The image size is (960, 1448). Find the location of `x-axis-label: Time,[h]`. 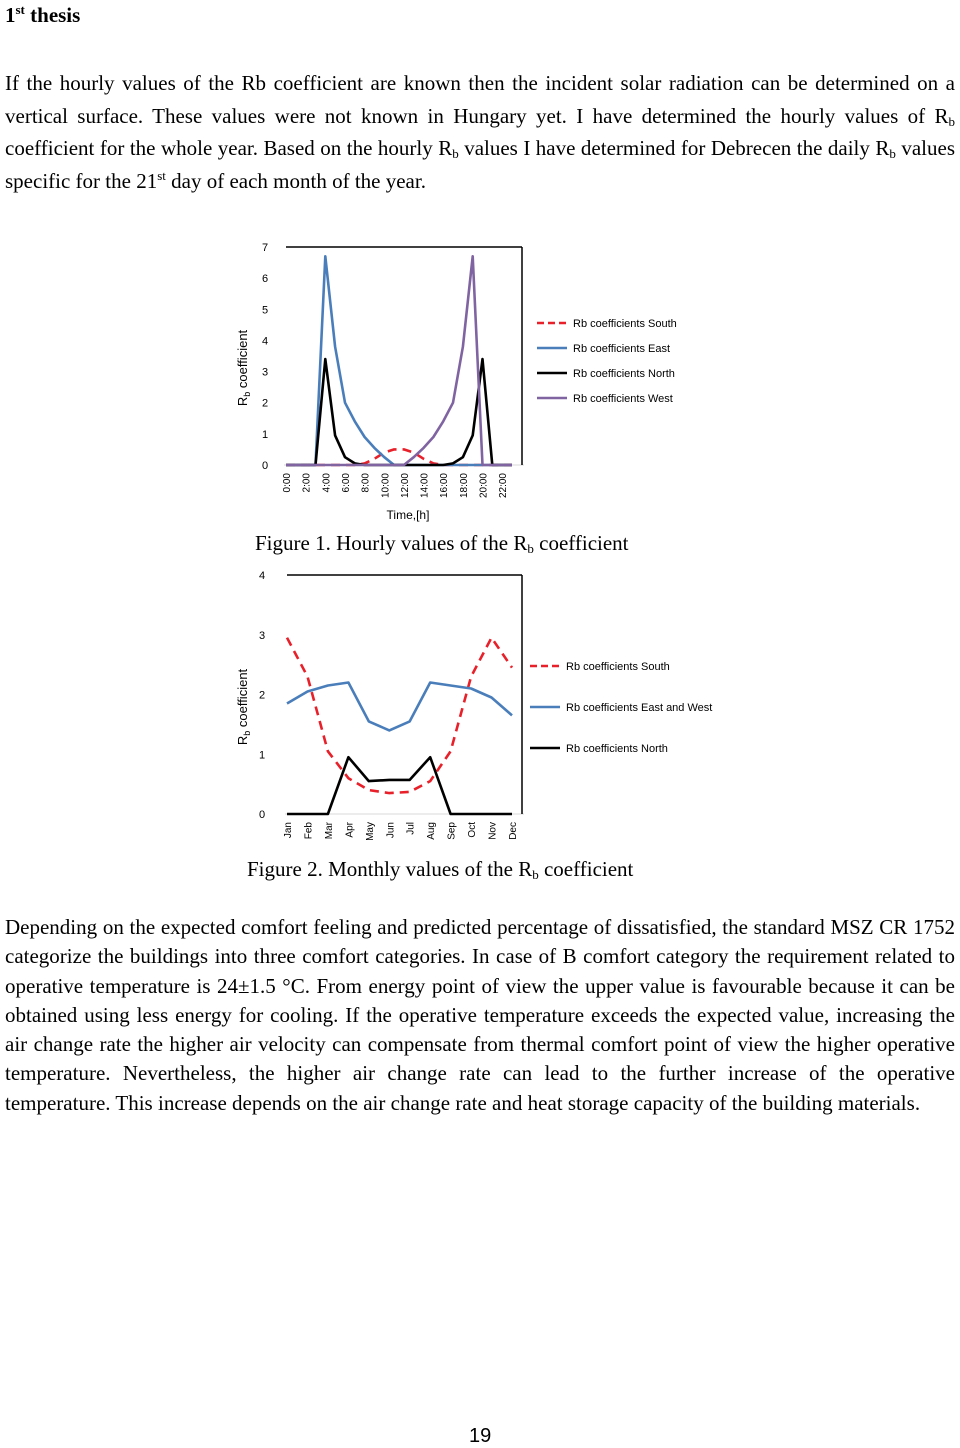

x-axis-label: Time,[h] is located at coordinates (408, 515).